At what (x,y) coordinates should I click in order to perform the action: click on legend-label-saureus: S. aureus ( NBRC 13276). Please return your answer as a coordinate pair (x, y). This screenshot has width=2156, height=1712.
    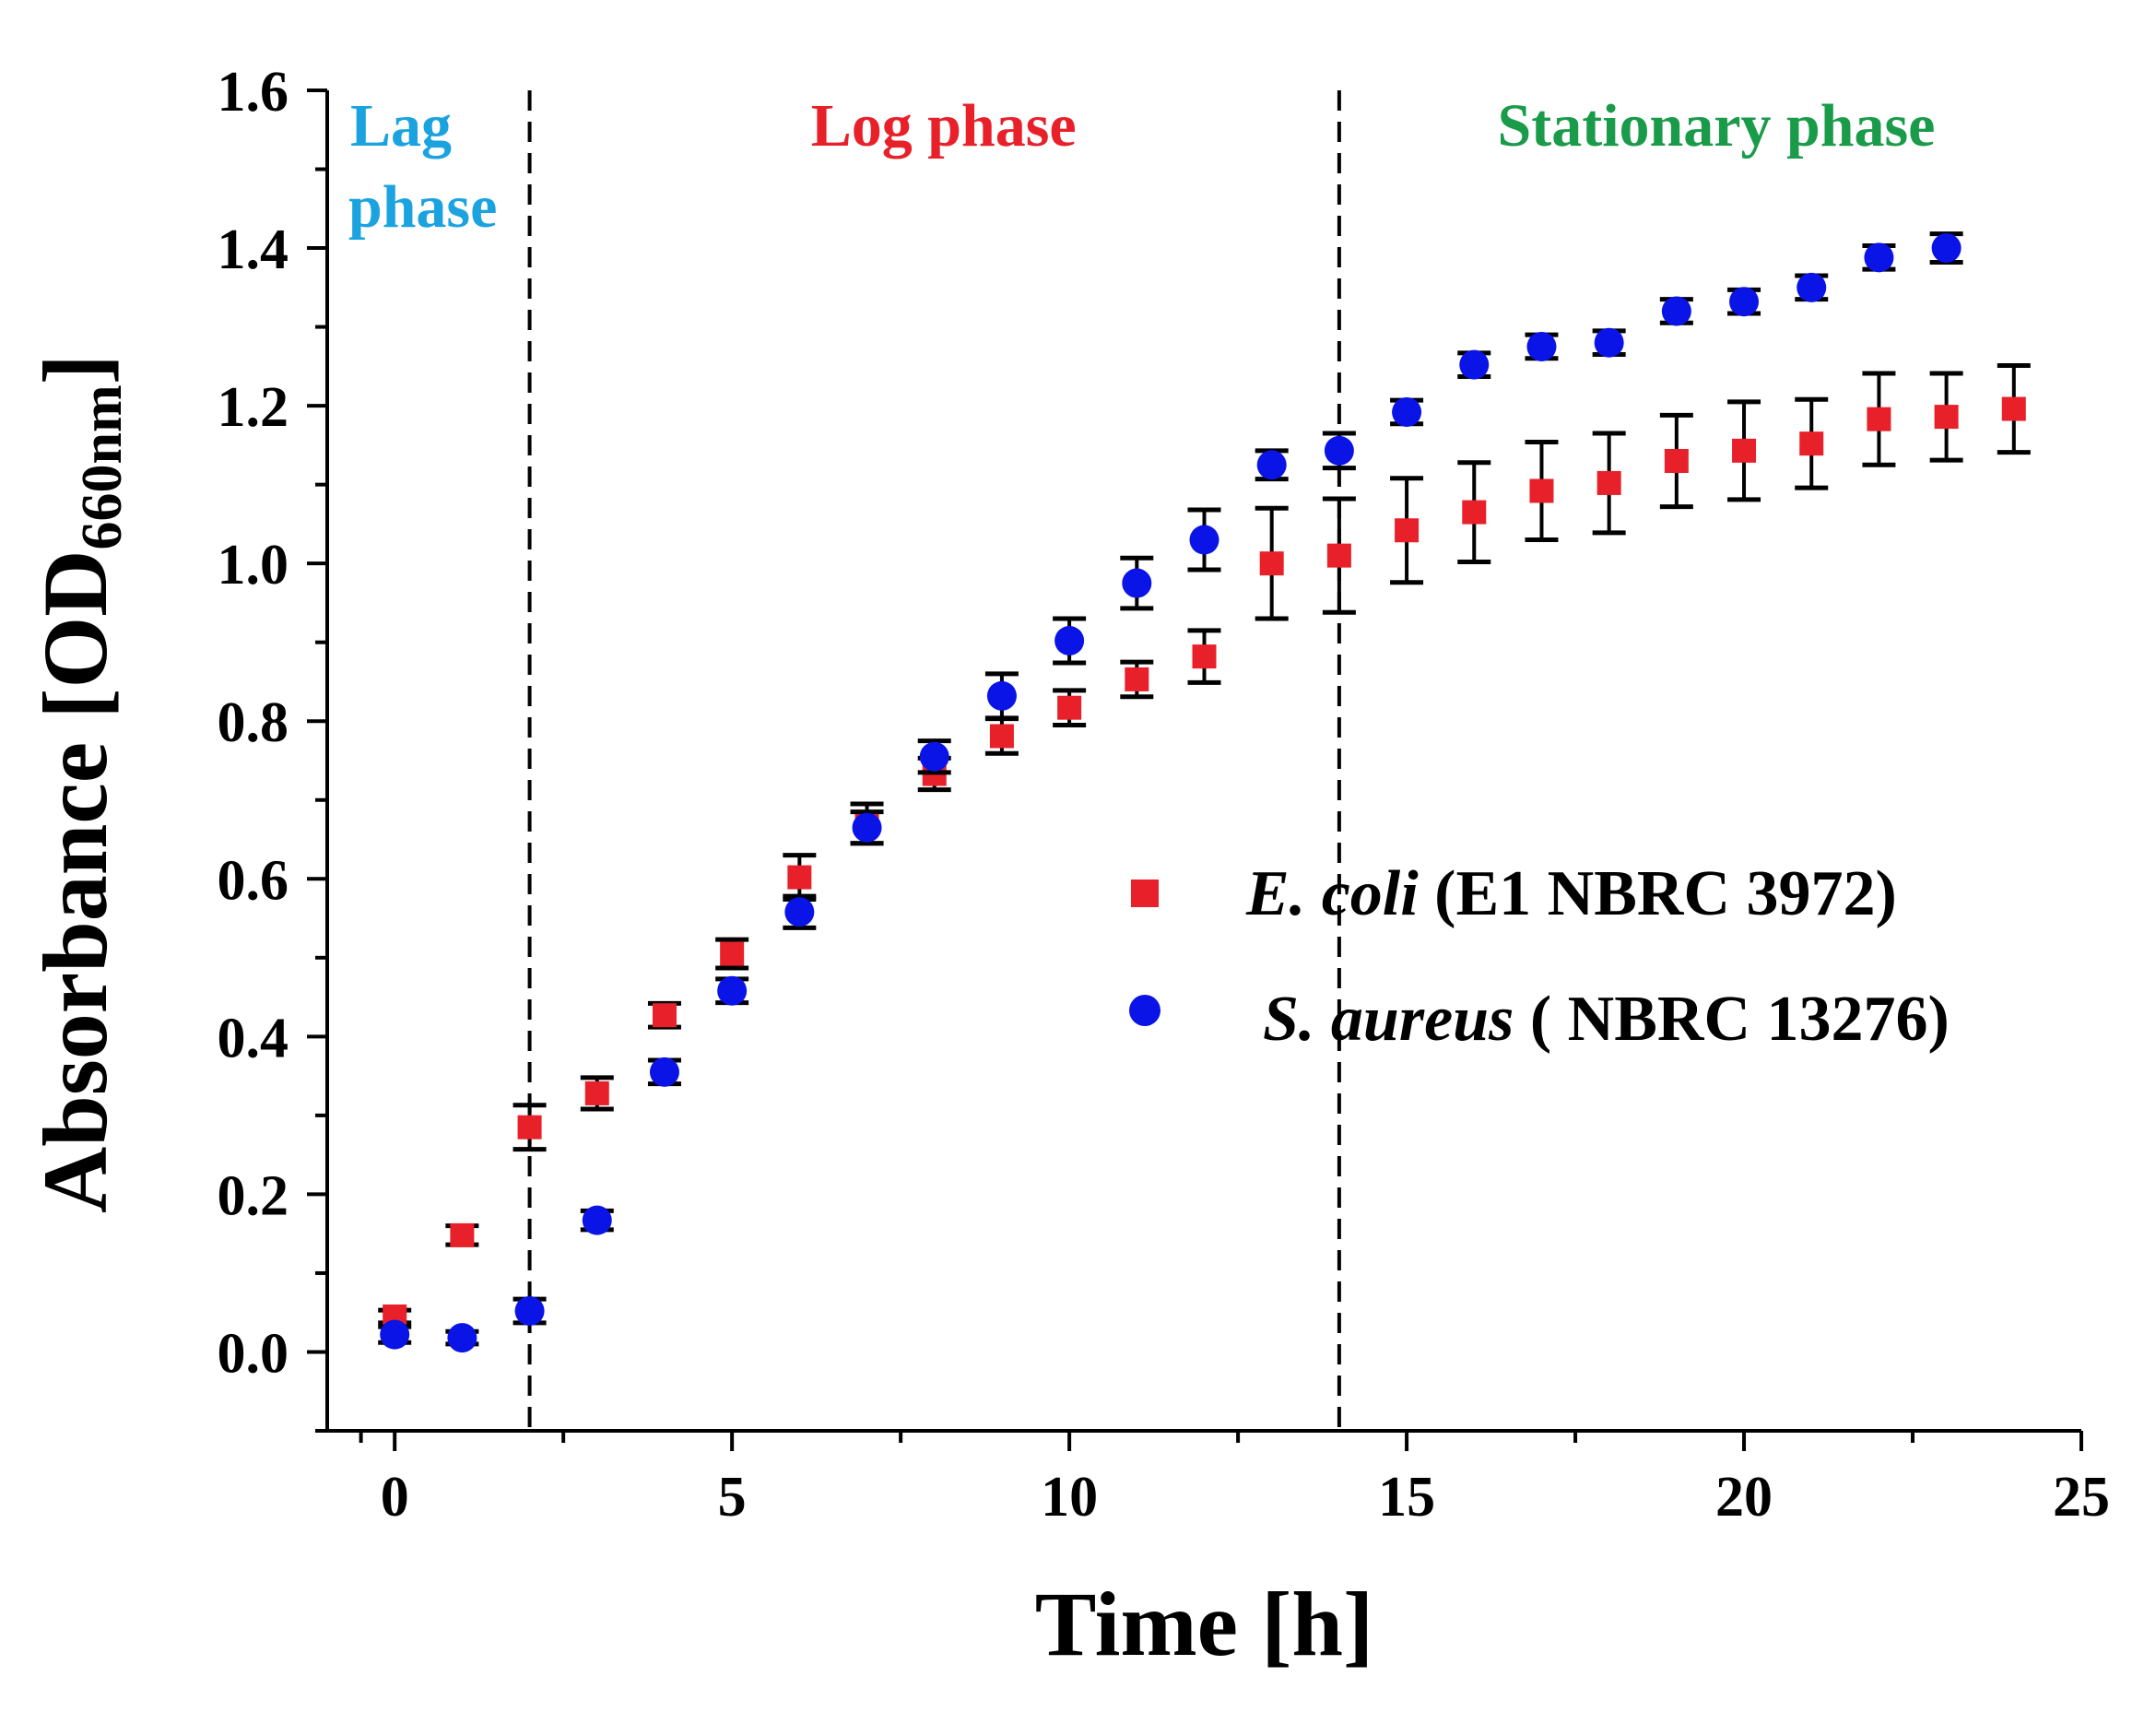
    Looking at the image, I should click on (1606, 1020).